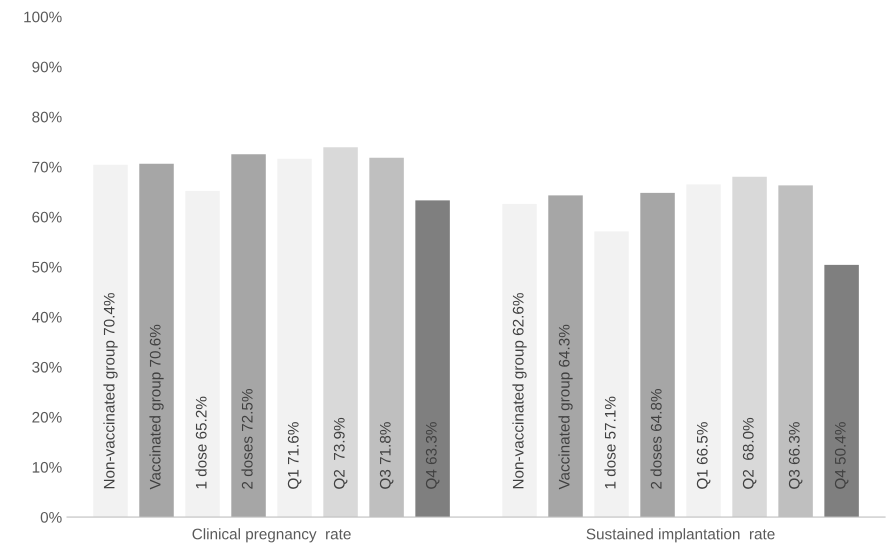 This screenshot has width=894, height=556. Describe the element at coordinates (610, 442) in the screenshot. I see `data-label: 1 dose 57.1%` at that location.